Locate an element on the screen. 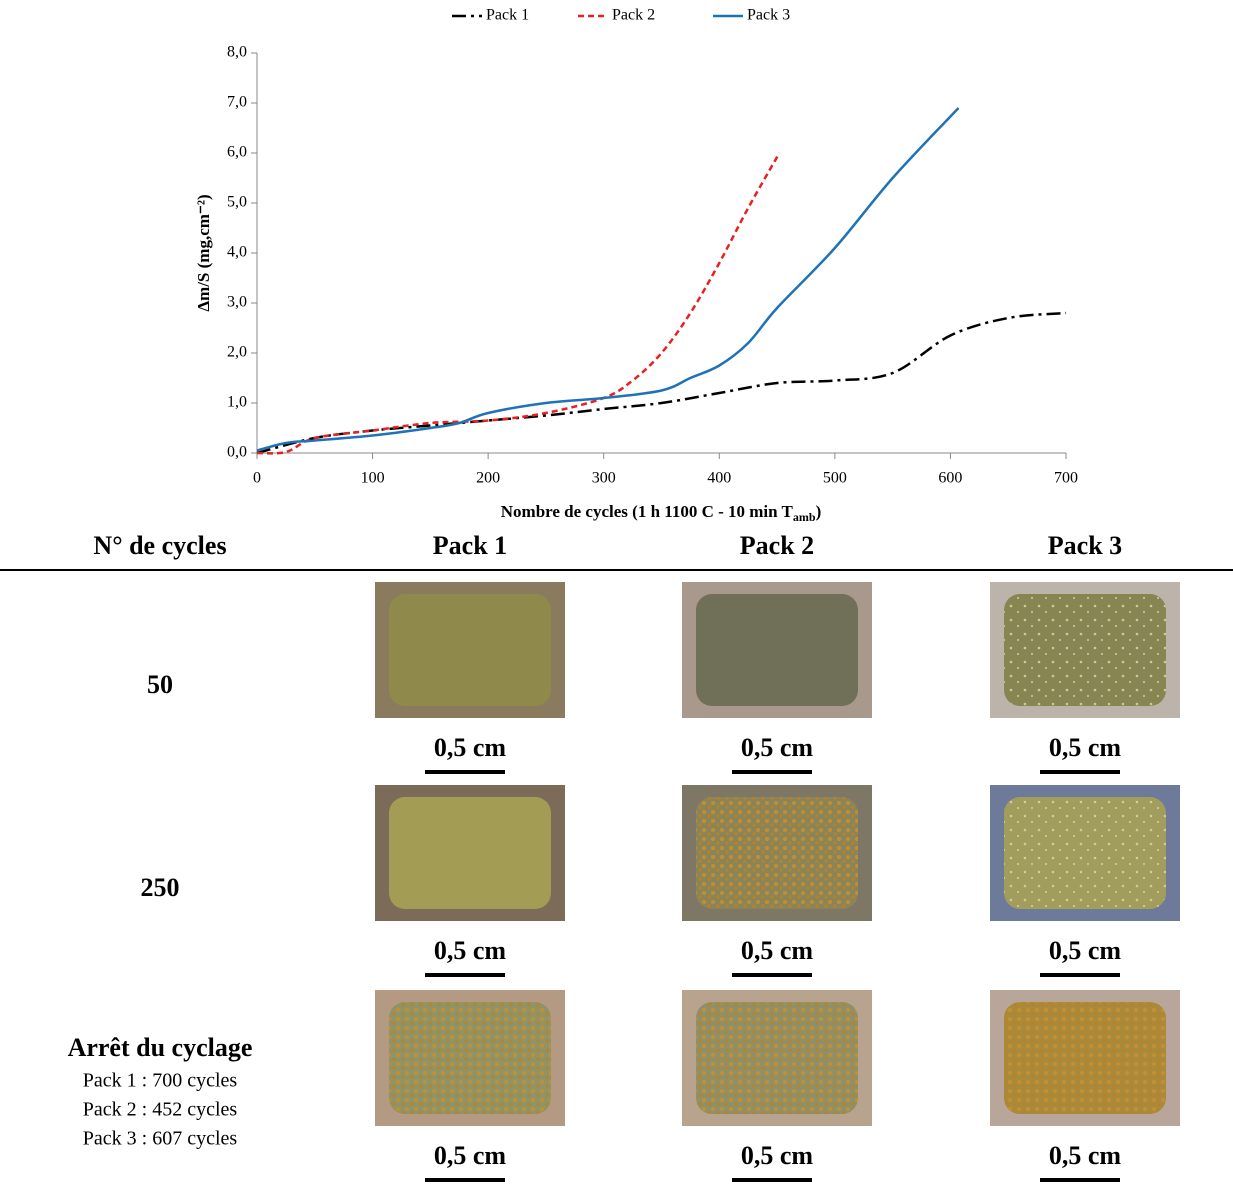  y-tick-label: 4,0 is located at coordinates (237, 252).